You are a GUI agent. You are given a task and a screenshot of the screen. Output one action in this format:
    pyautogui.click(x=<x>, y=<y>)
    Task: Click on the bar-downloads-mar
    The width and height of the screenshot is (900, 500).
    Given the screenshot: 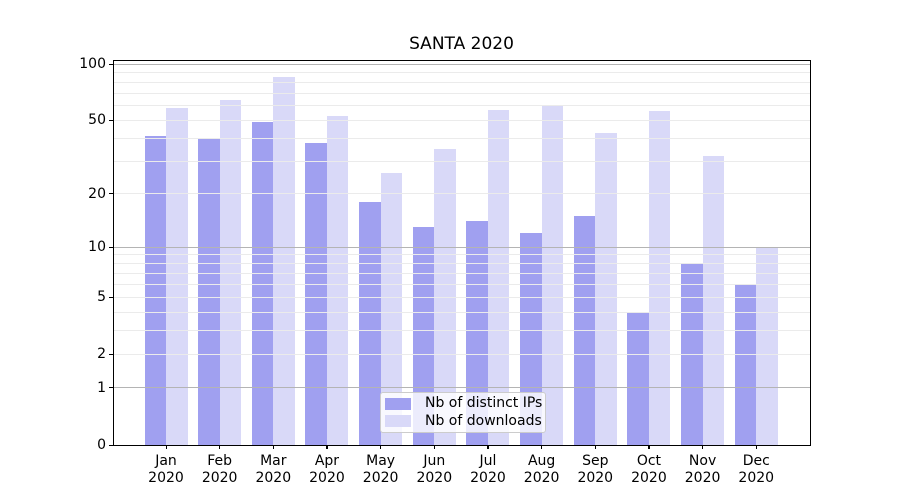 What is the action you would take?
    pyautogui.click(x=284, y=261)
    